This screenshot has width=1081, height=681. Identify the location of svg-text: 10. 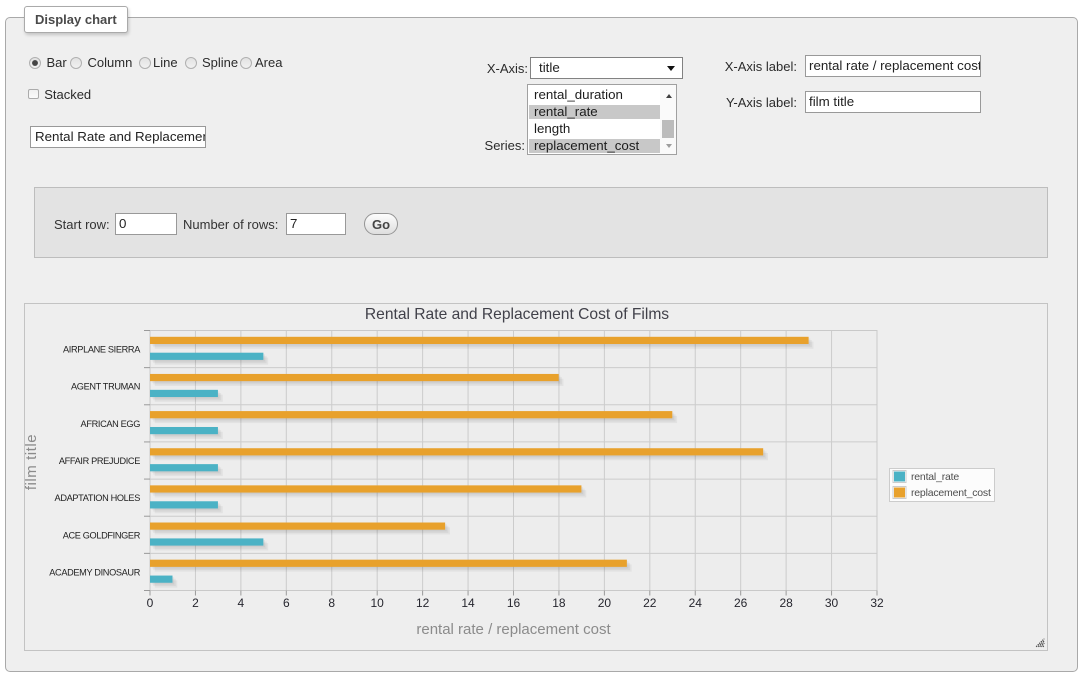
(378, 603).